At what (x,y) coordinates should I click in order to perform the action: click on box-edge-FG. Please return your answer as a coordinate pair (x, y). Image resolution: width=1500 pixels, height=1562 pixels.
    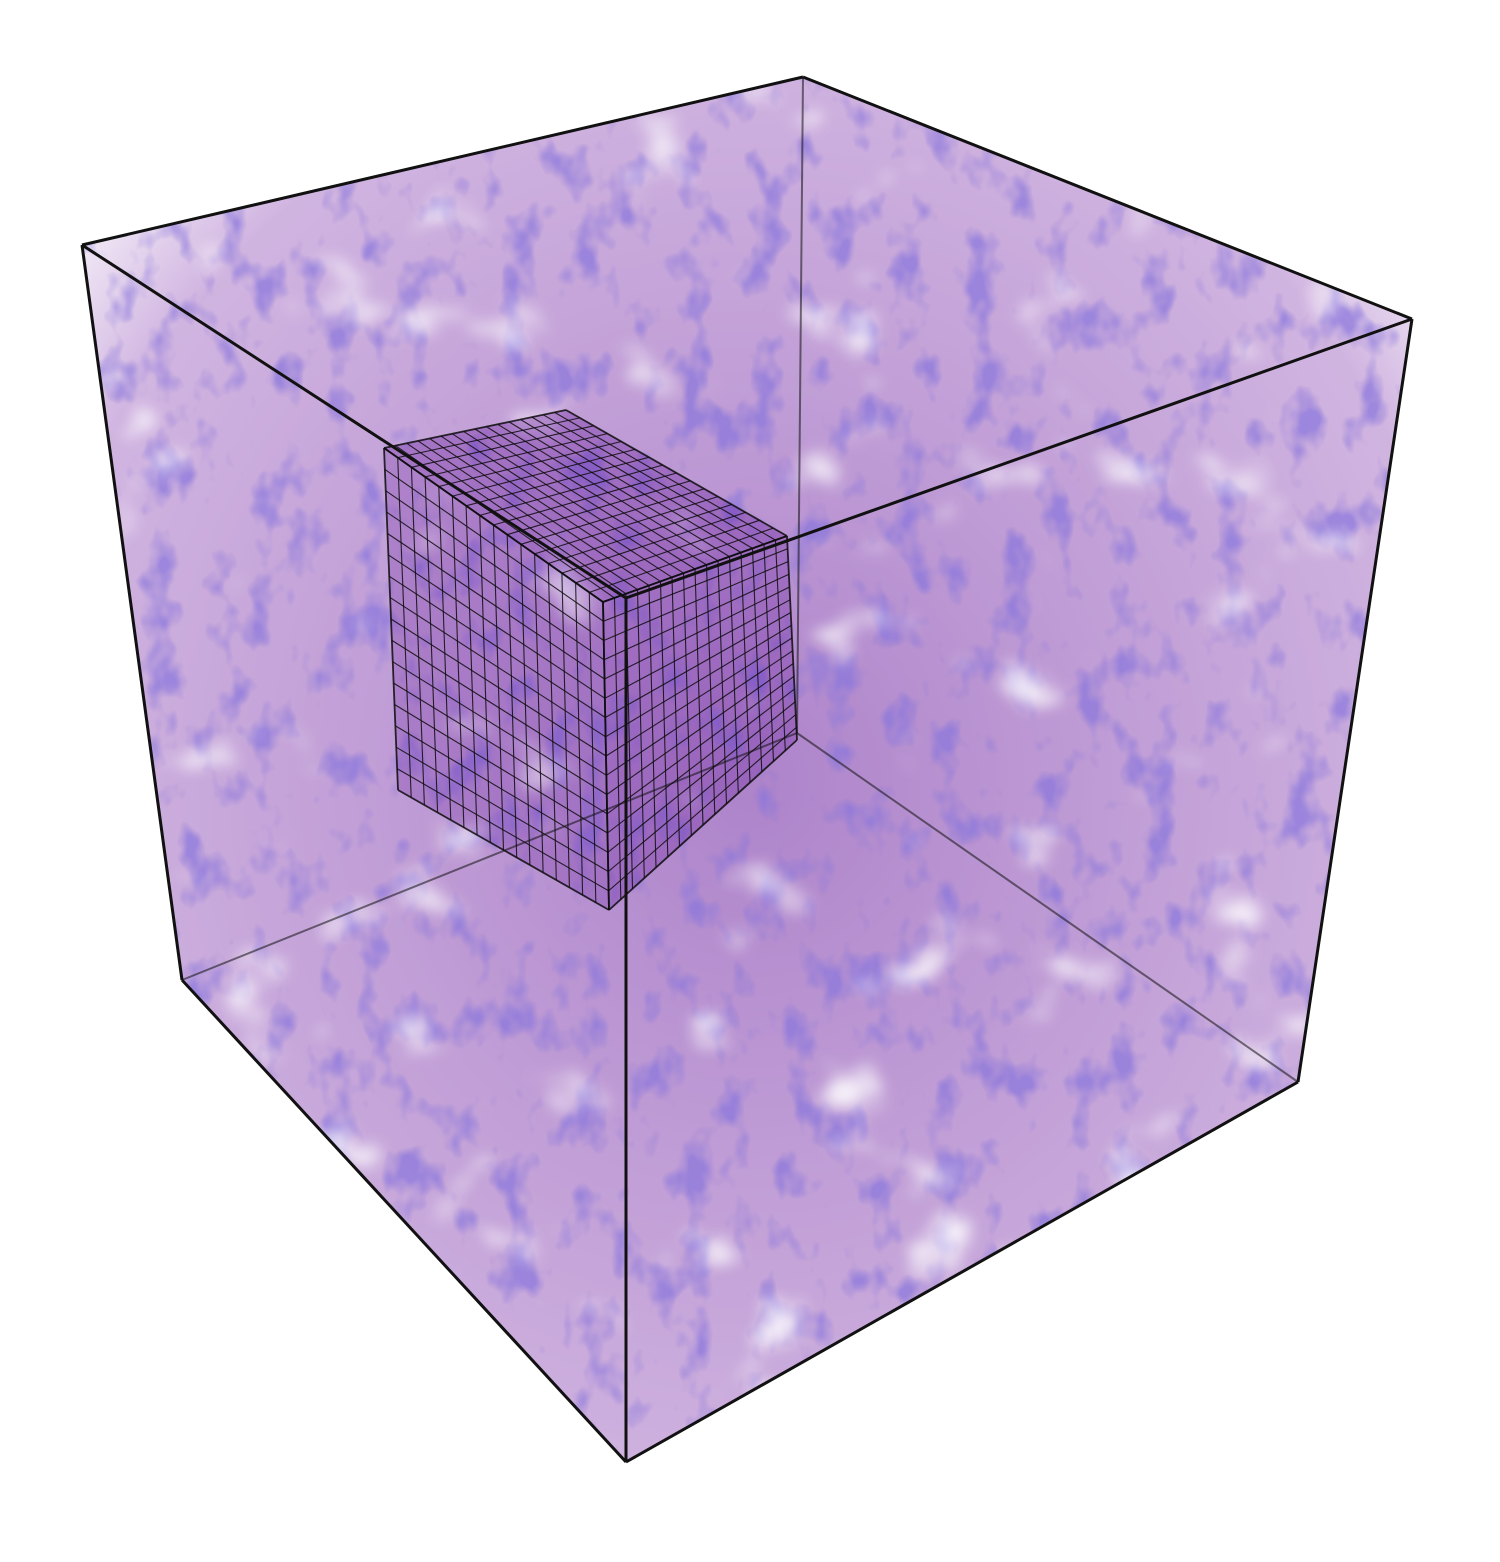
    Looking at the image, I should click on (962, 1272).